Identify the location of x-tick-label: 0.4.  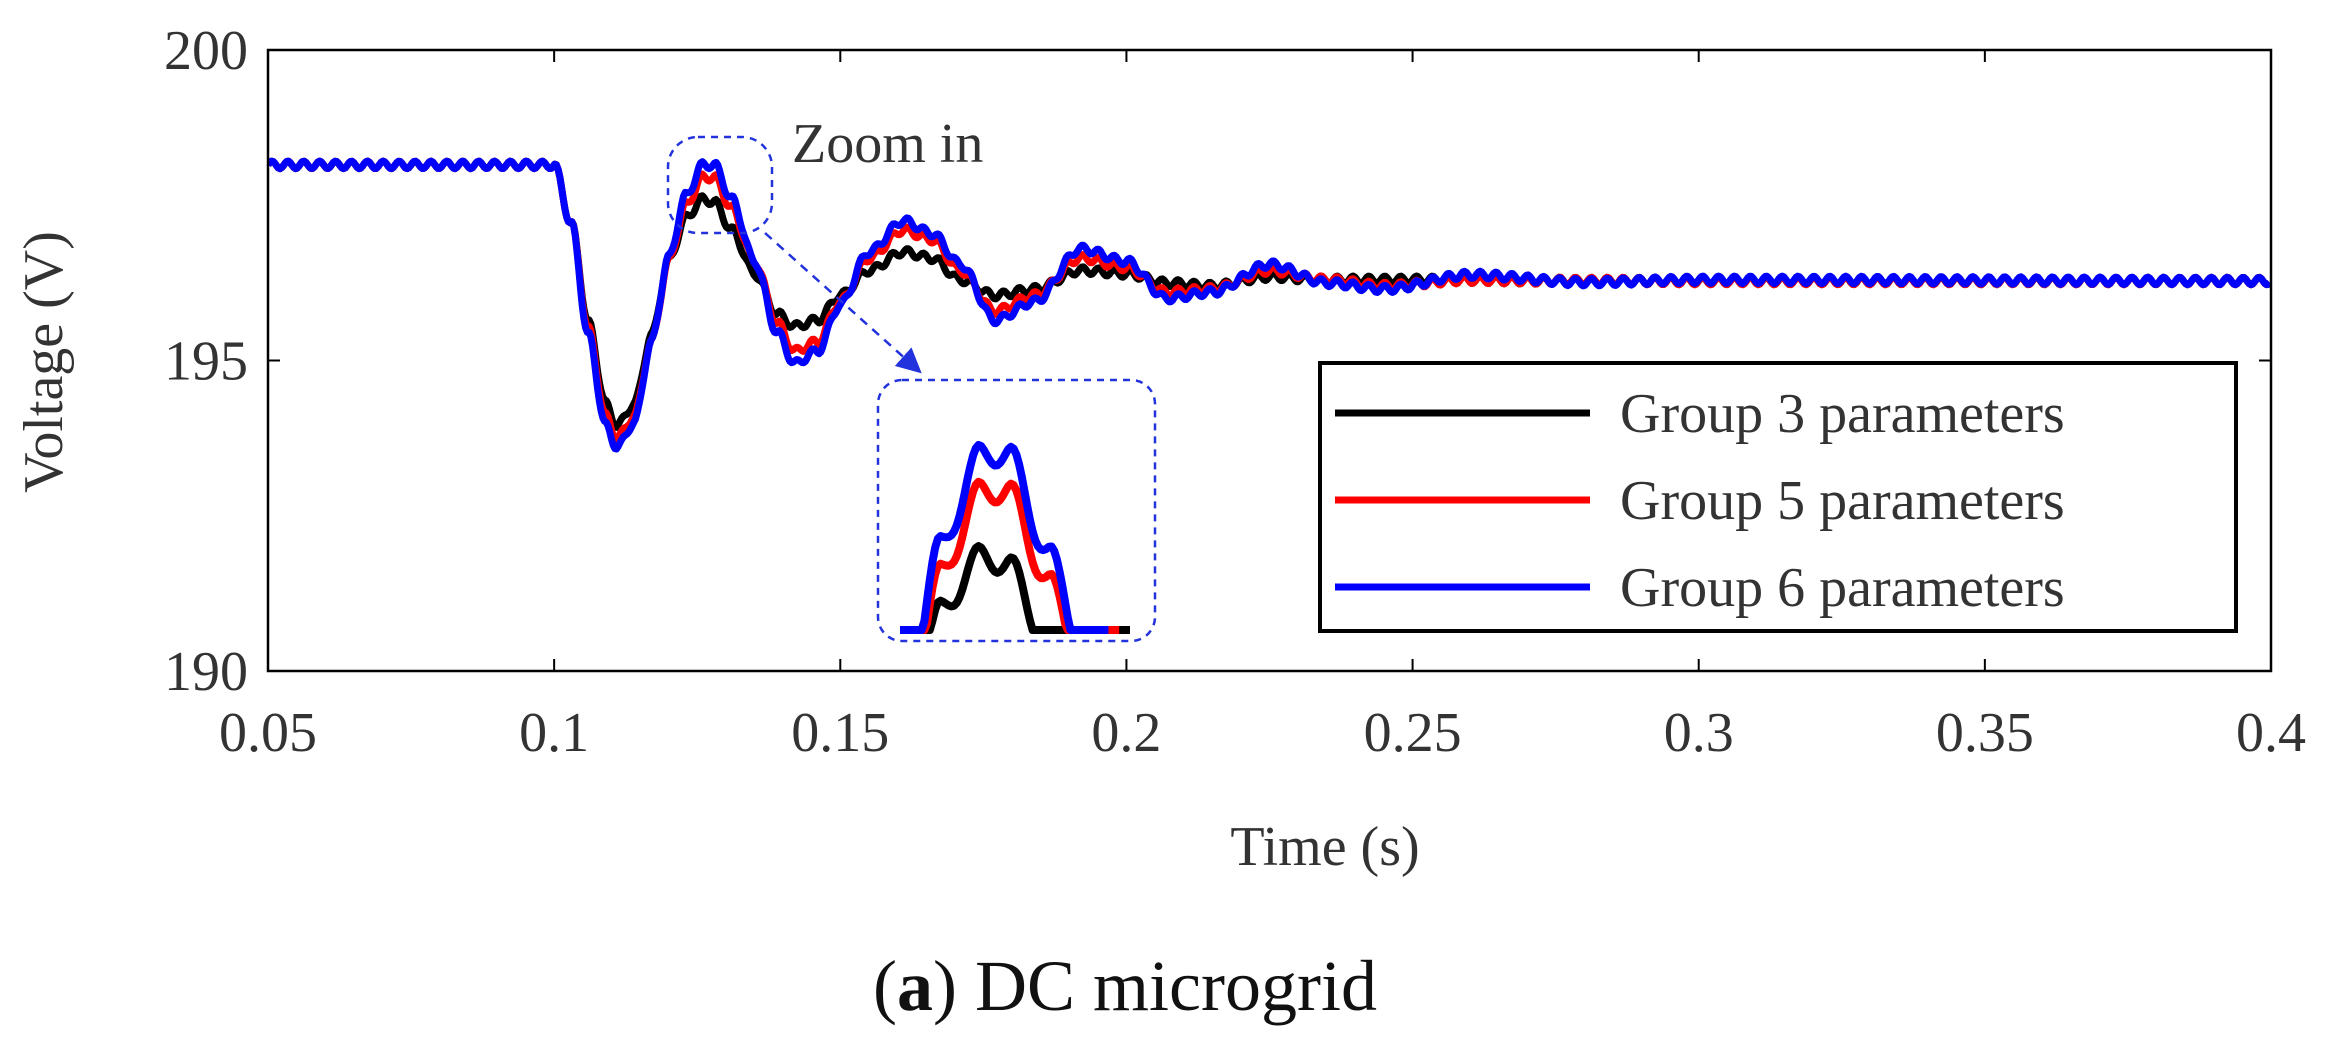
(2271, 733).